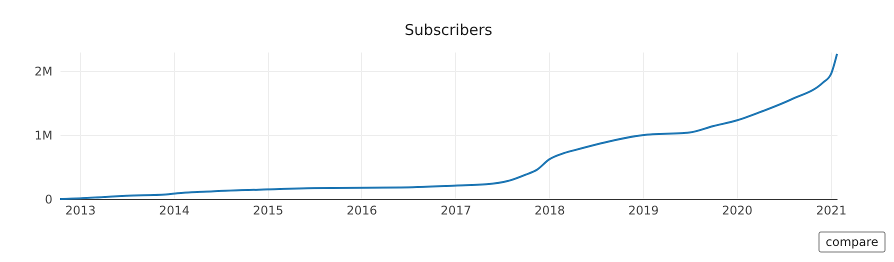  What do you see at coordinates (737, 211) in the screenshot?
I see `x-tick-label: 2020` at bounding box center [737, 211].